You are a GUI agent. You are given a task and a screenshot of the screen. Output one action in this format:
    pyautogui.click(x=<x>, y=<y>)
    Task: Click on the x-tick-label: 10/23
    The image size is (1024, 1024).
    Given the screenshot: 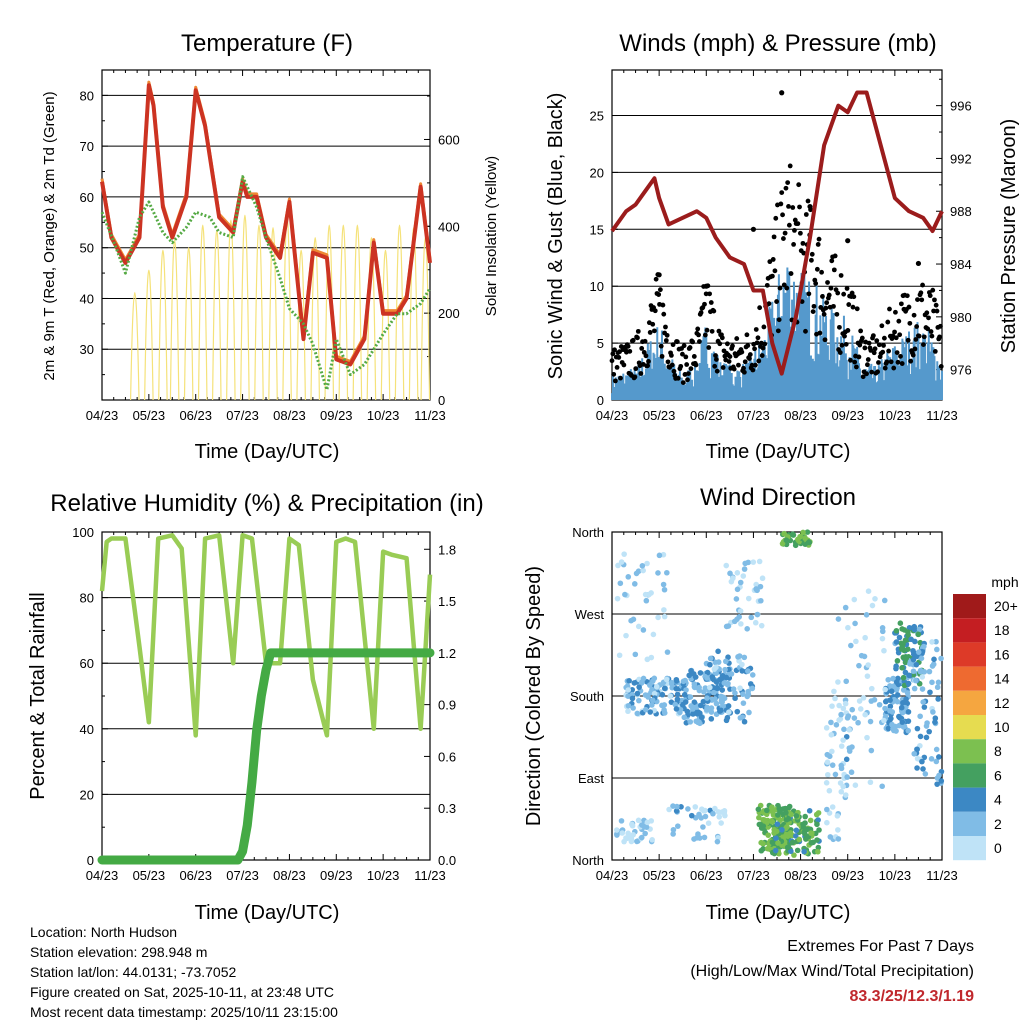 What is the action you would take?
    pyautogui.click(x=895, y=415)
    